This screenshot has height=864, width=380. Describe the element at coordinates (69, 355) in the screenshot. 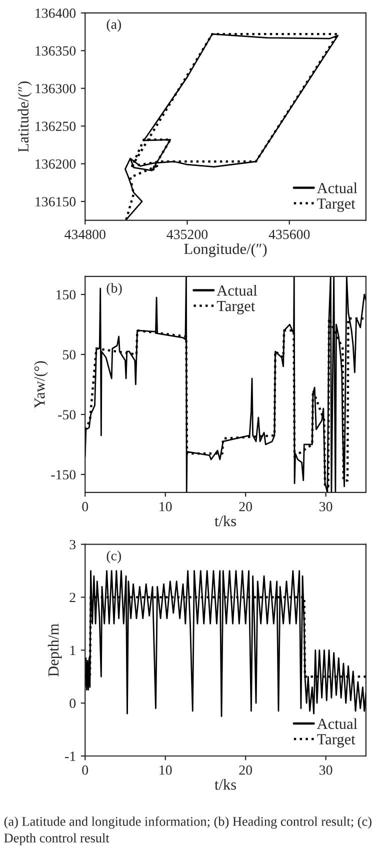

I see `y-tick-label: 50` at that location.